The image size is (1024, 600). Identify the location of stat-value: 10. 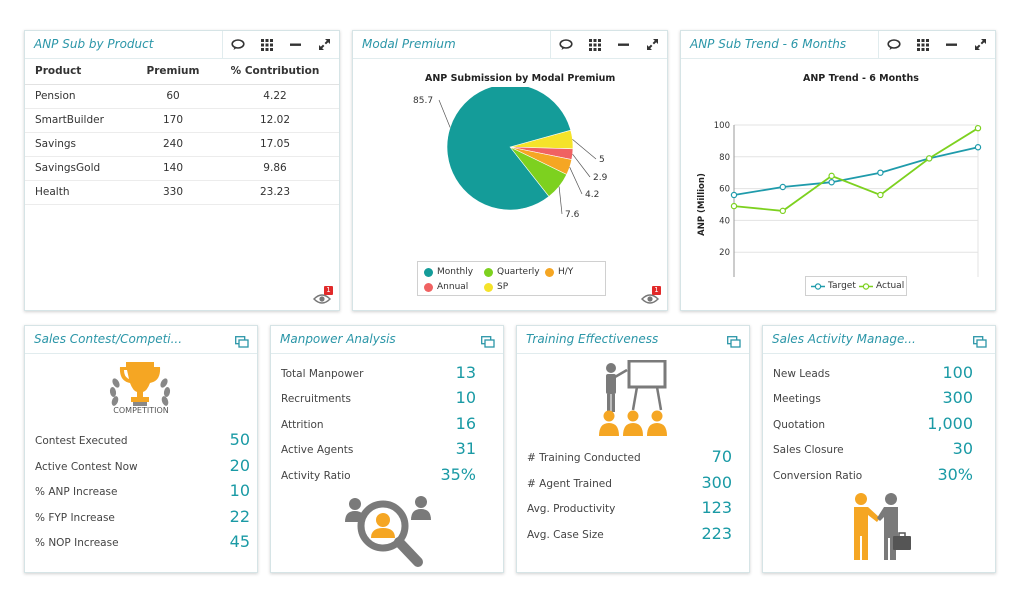
(465, 397).